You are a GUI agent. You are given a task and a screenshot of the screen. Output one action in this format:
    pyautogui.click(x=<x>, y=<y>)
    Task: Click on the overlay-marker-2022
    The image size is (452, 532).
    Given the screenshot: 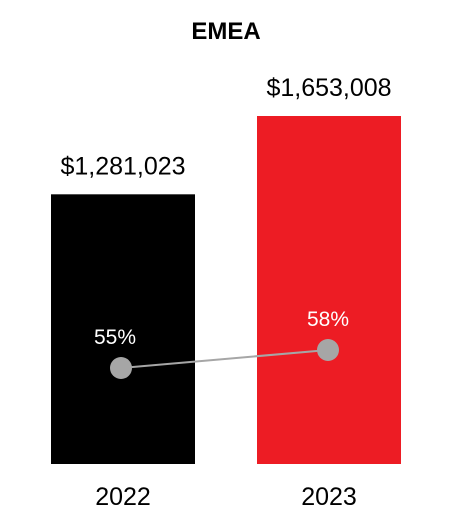 What is the action you would take?
    pyautogui.click(x=121, y=368)
    